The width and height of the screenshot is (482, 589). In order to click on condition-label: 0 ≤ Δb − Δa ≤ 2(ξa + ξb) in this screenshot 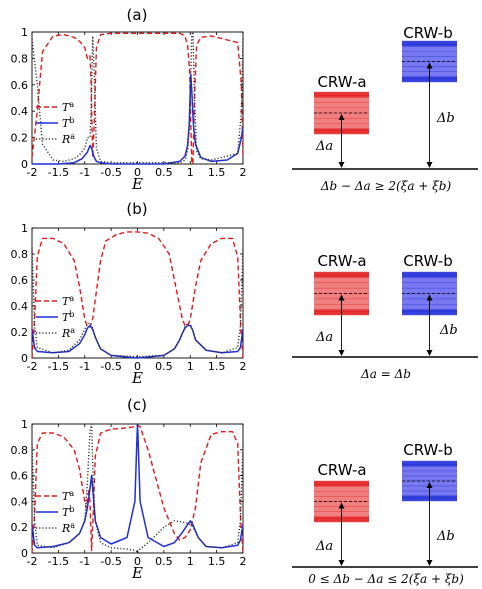, I will do `click(386, 579)`.